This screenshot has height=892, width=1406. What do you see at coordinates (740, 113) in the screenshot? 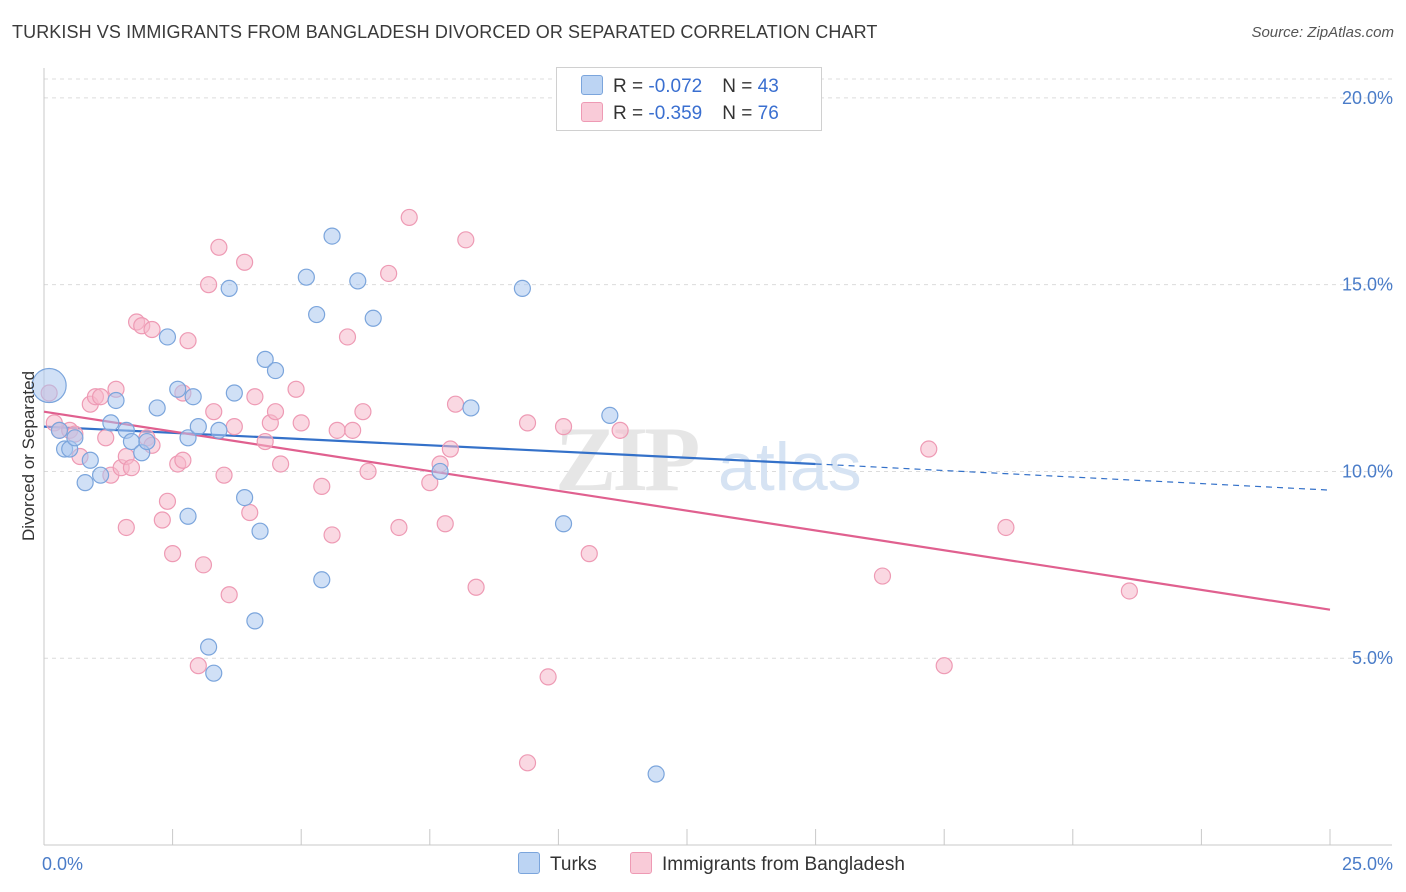
I see `bangladesh-n-label: N =` at bounding box center [740, 113].